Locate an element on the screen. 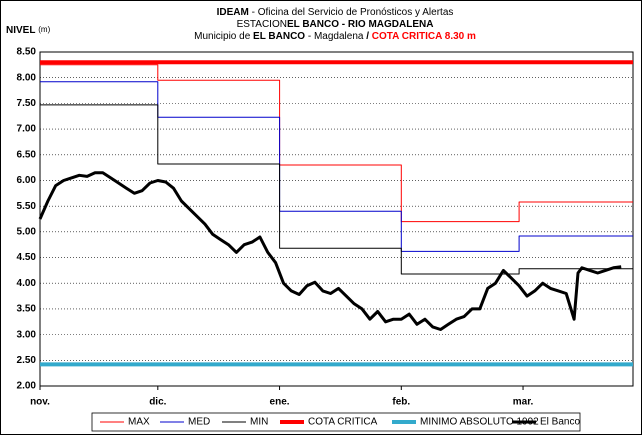 The image size is (642, 435). legend-frame is located at coordinates (336, 422).